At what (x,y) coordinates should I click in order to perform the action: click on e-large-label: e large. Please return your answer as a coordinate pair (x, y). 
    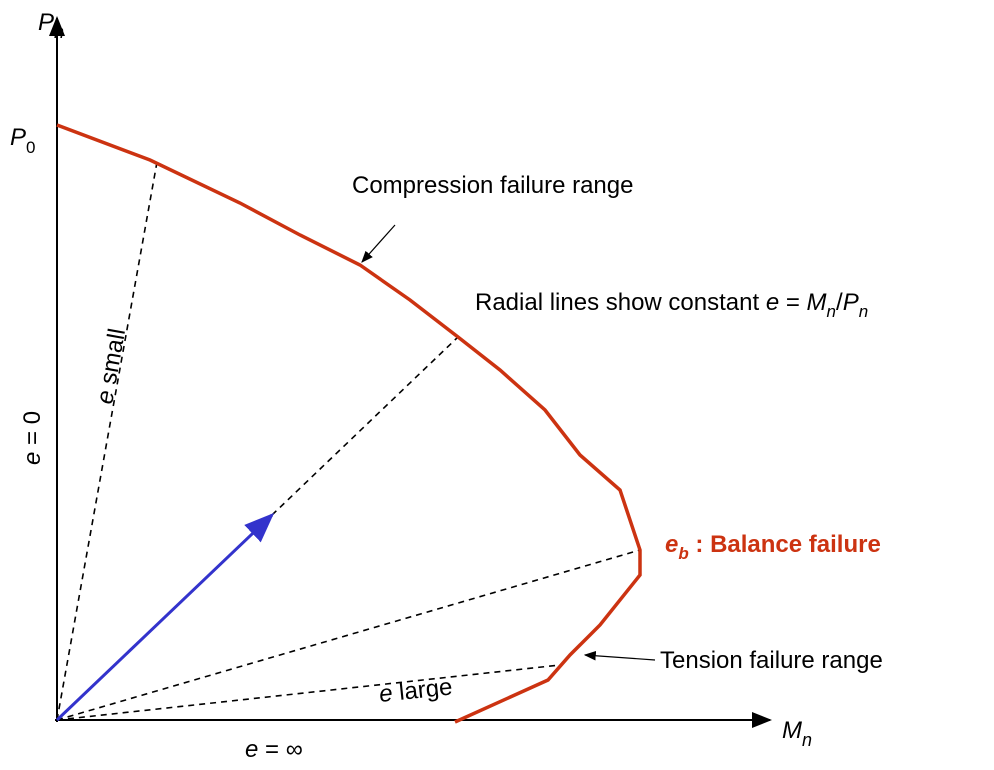
    Looking at the image, I should click on (416, 690).